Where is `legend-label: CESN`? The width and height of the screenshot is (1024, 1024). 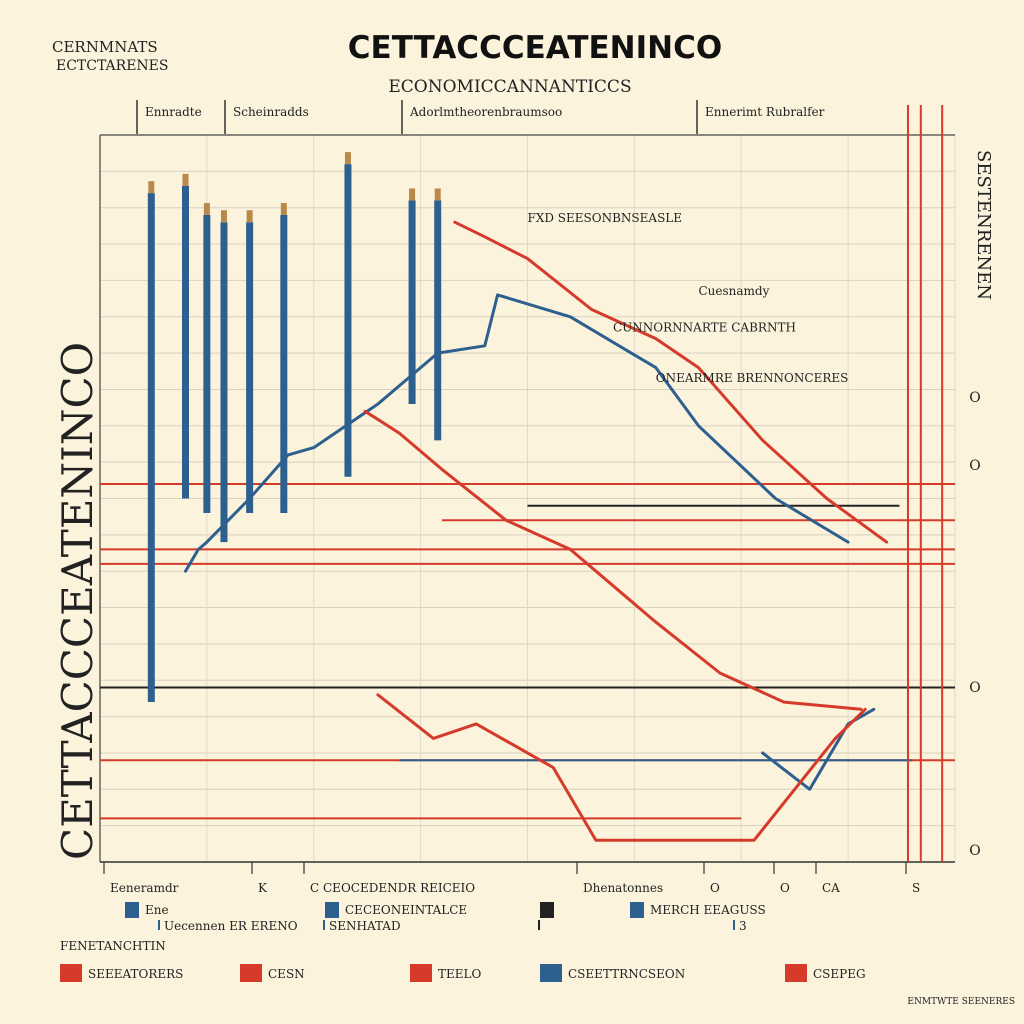
legend-label: CESN is located at coordinates (286, 974).